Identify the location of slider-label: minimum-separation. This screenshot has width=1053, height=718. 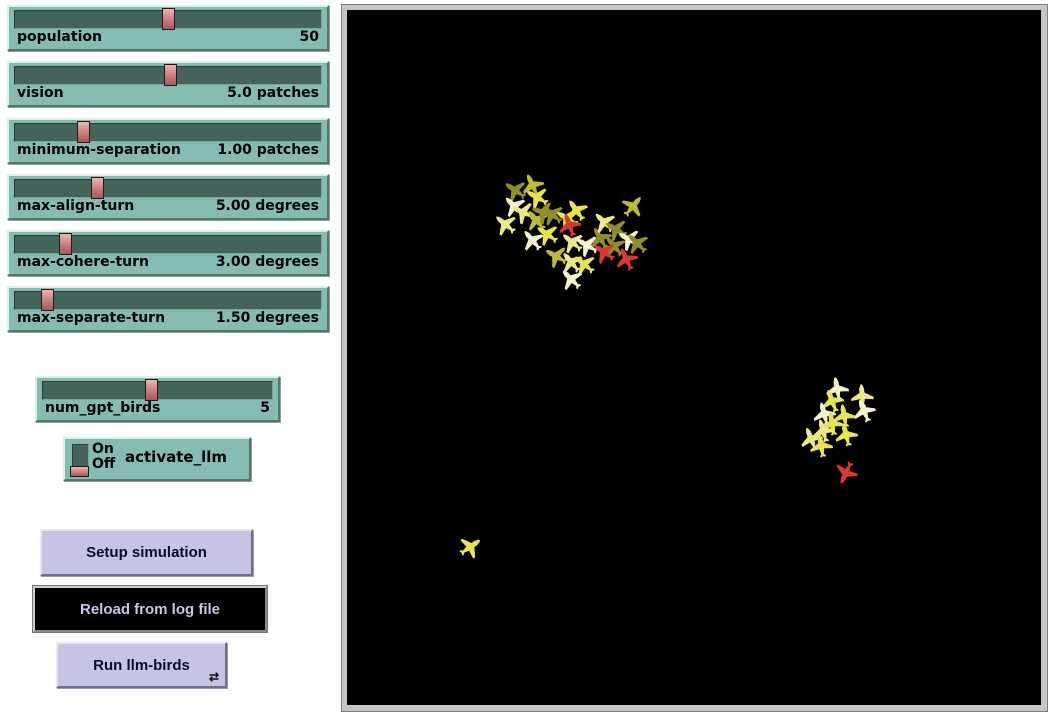
(99, 150).